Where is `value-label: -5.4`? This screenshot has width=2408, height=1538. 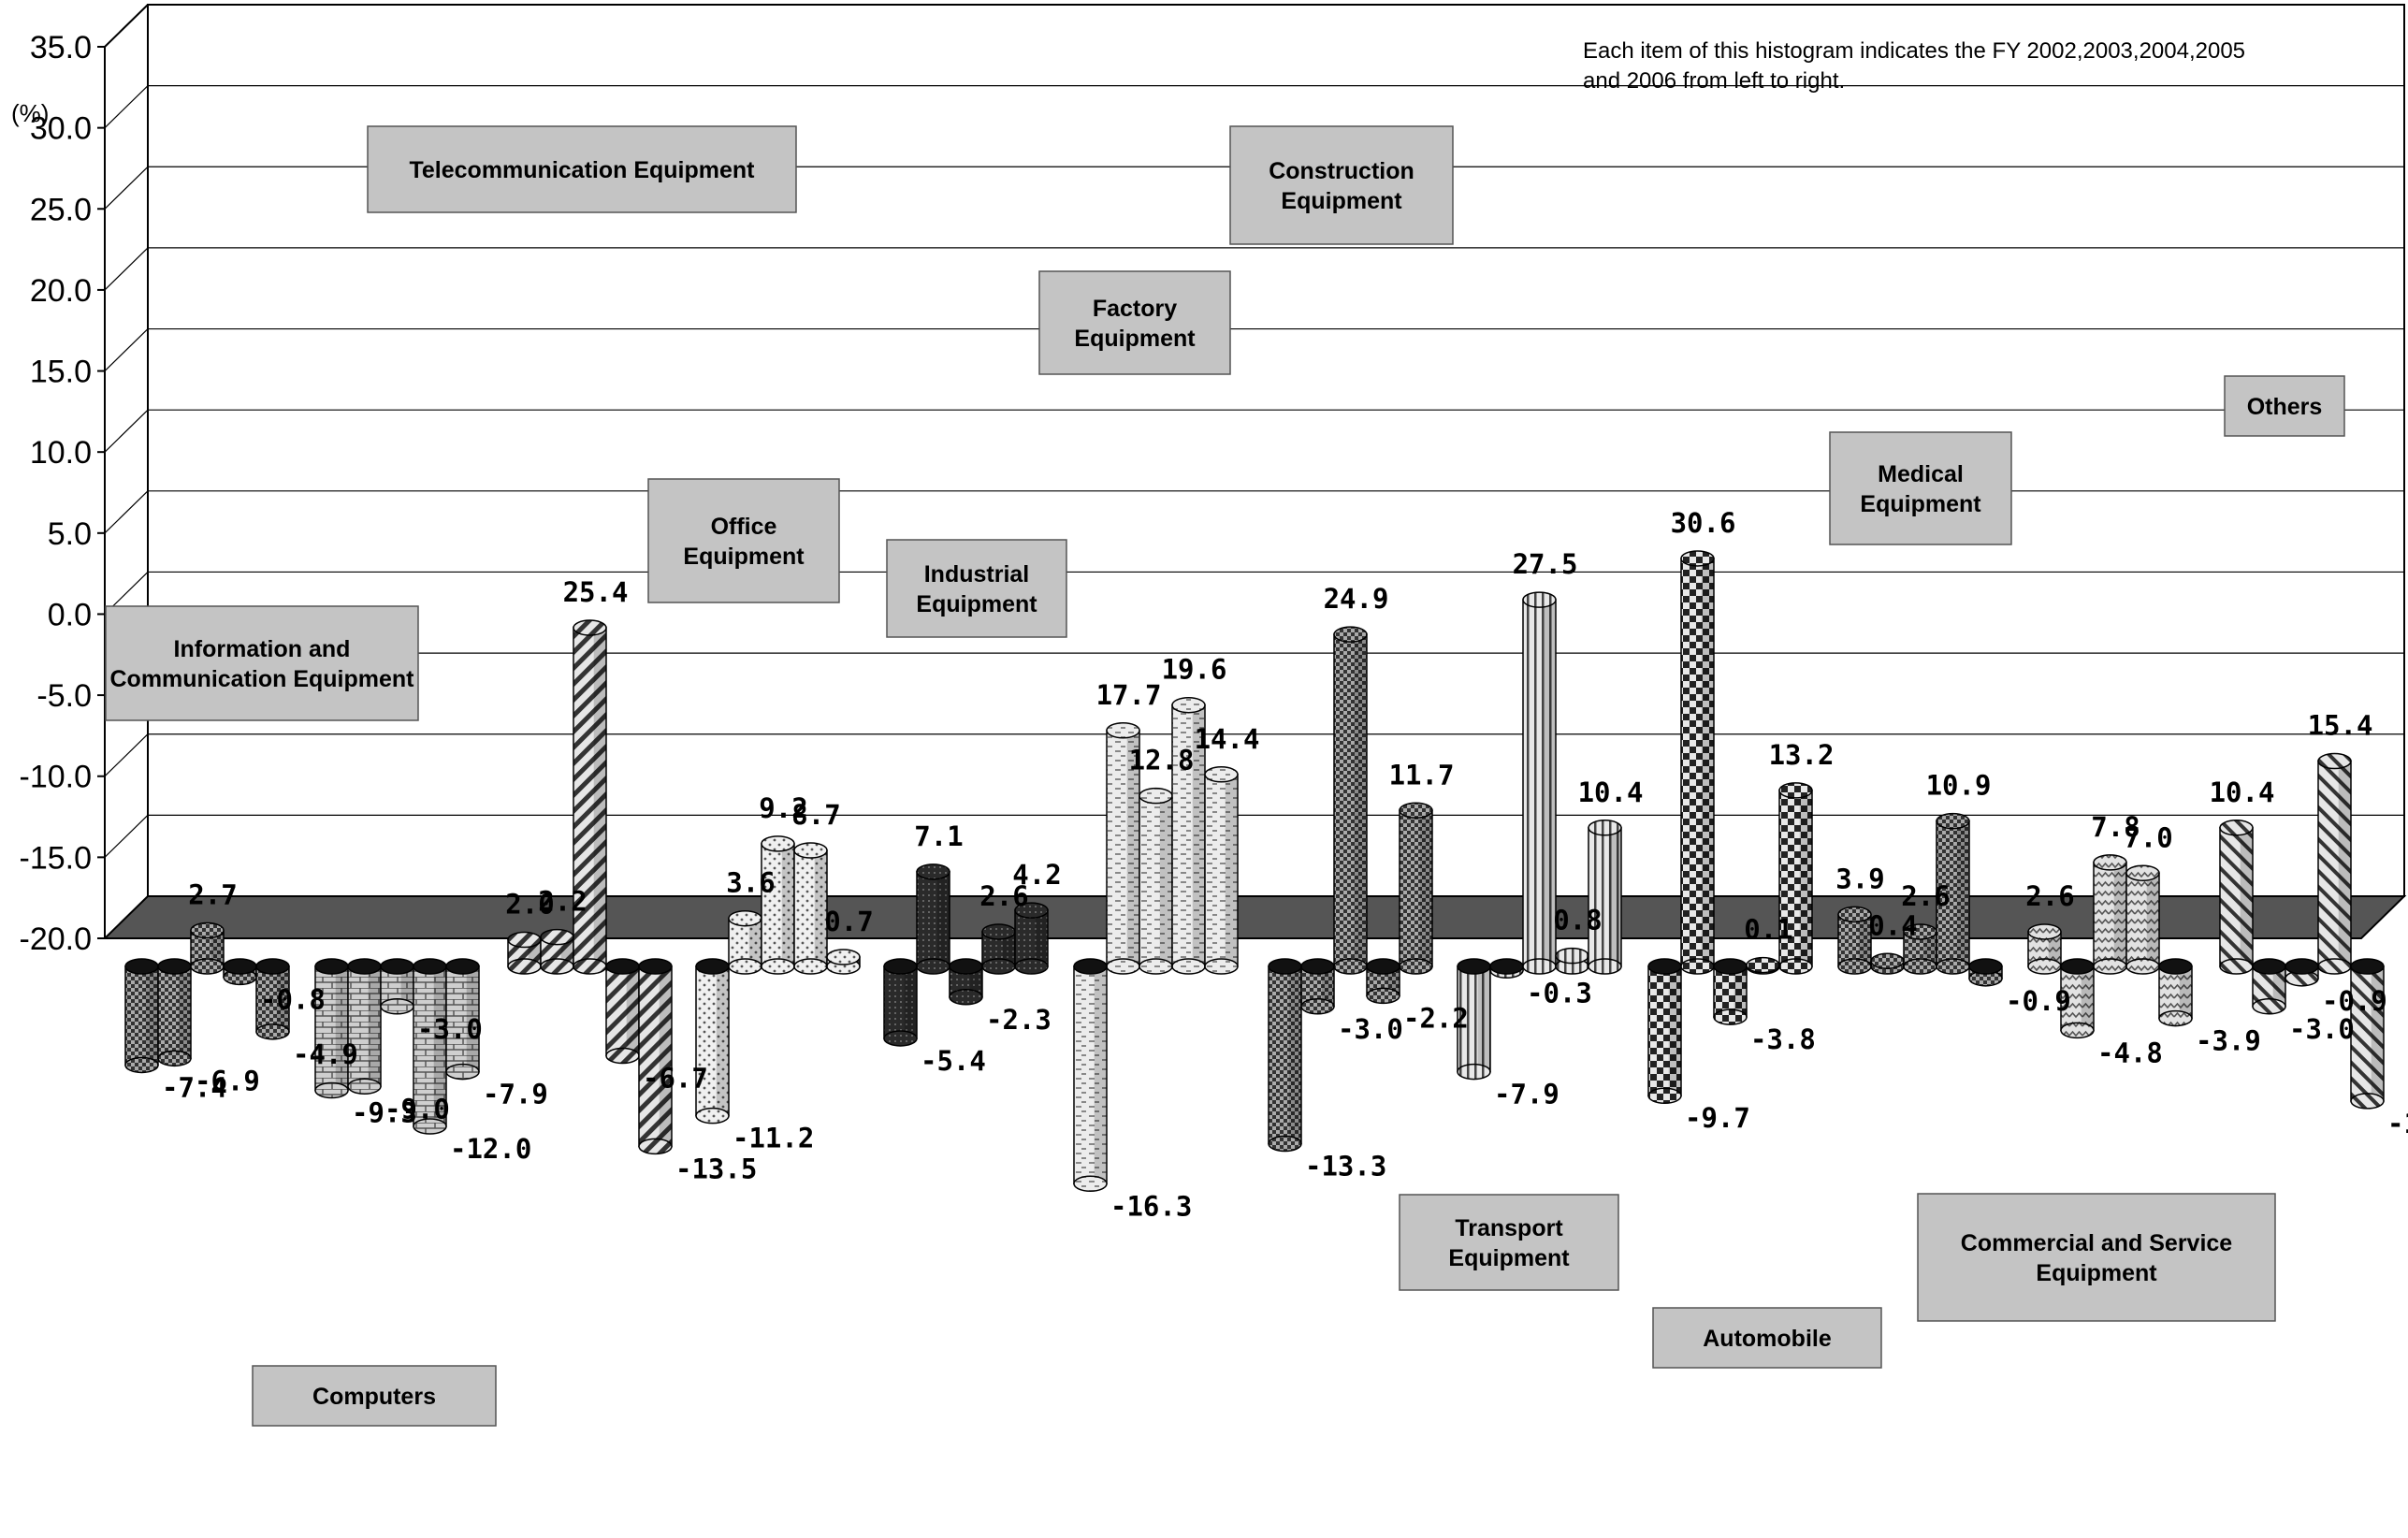
value-label: -5.4 is located at coordinates (954, 1061).